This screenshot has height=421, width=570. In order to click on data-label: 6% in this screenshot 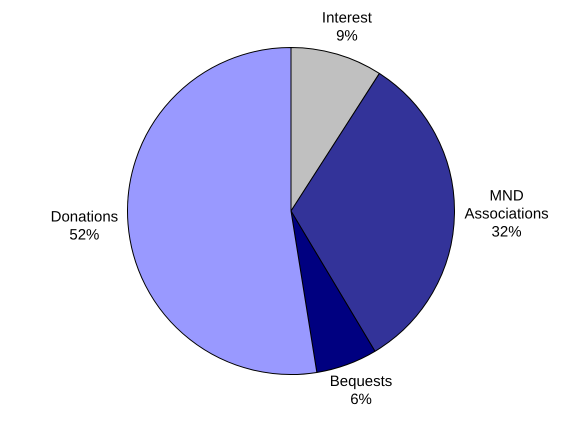, I will do `click(361, 399)`.